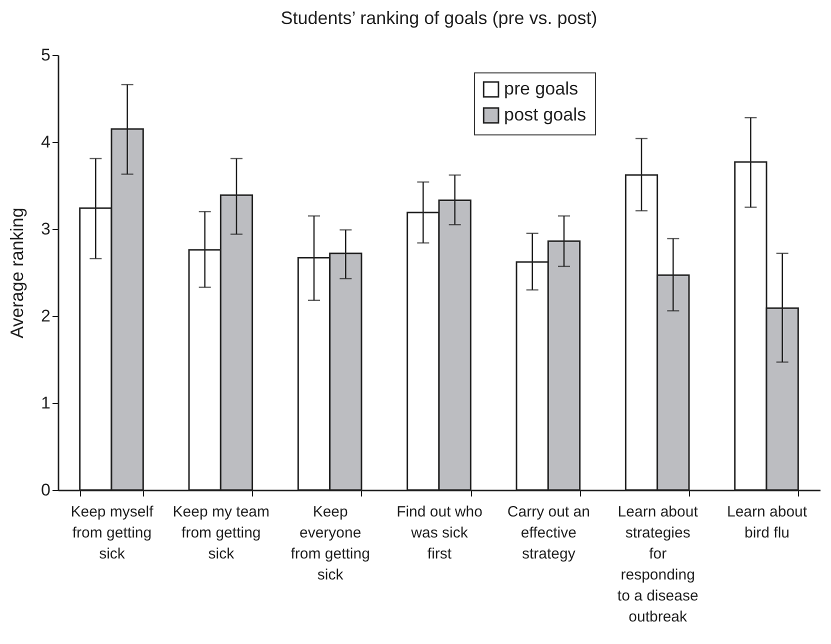  Describe the element at coordinates (221, 533) in the screenshot. I see `x-tick-label: Keep my team from getting sick` at that location.